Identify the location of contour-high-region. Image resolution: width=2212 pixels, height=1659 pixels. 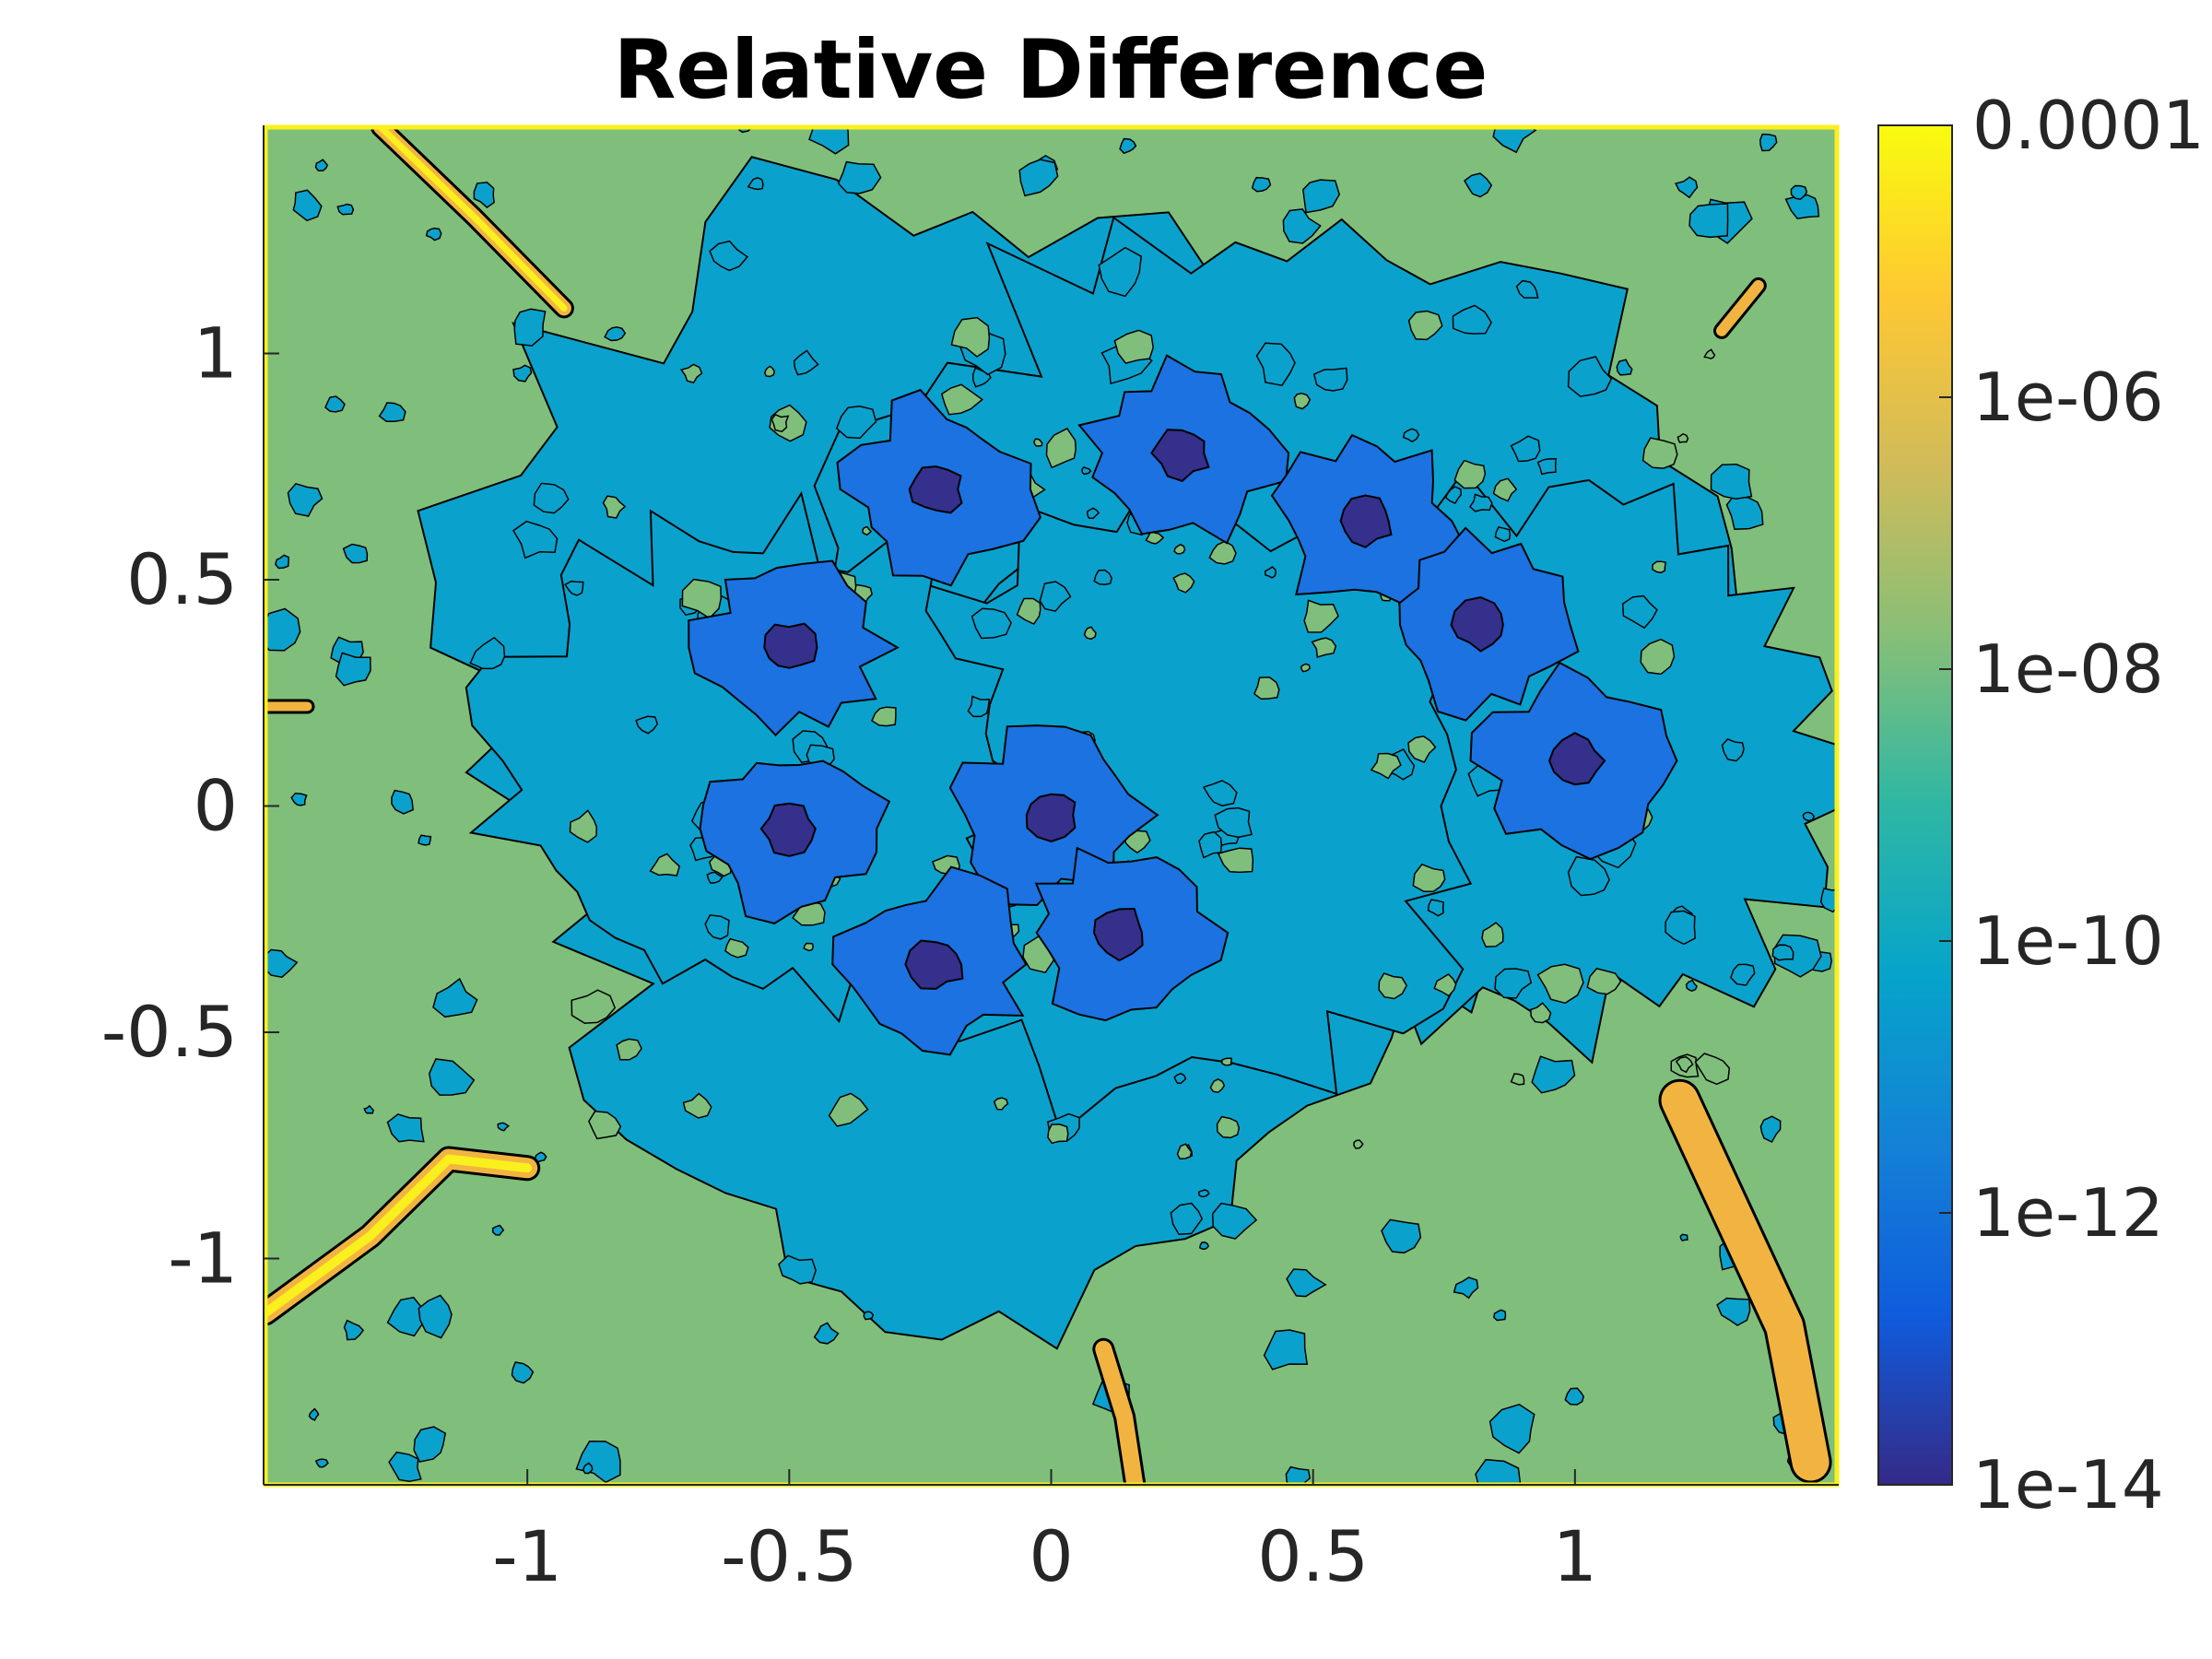
(1119, 1412).